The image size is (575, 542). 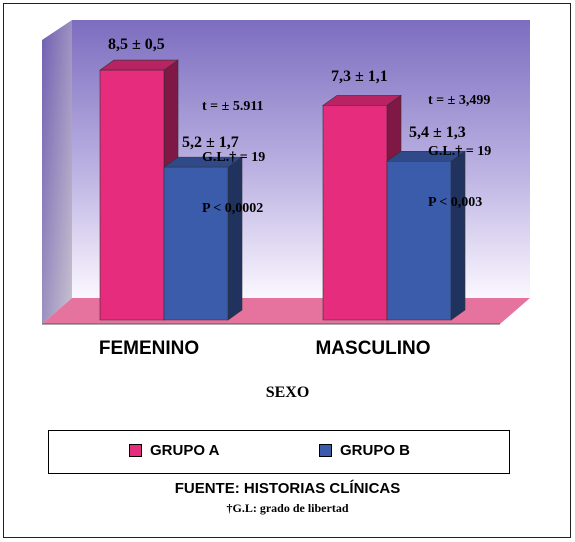 I want to click on category-label-masculino: MASCULINO, so click(x=373, y=348).